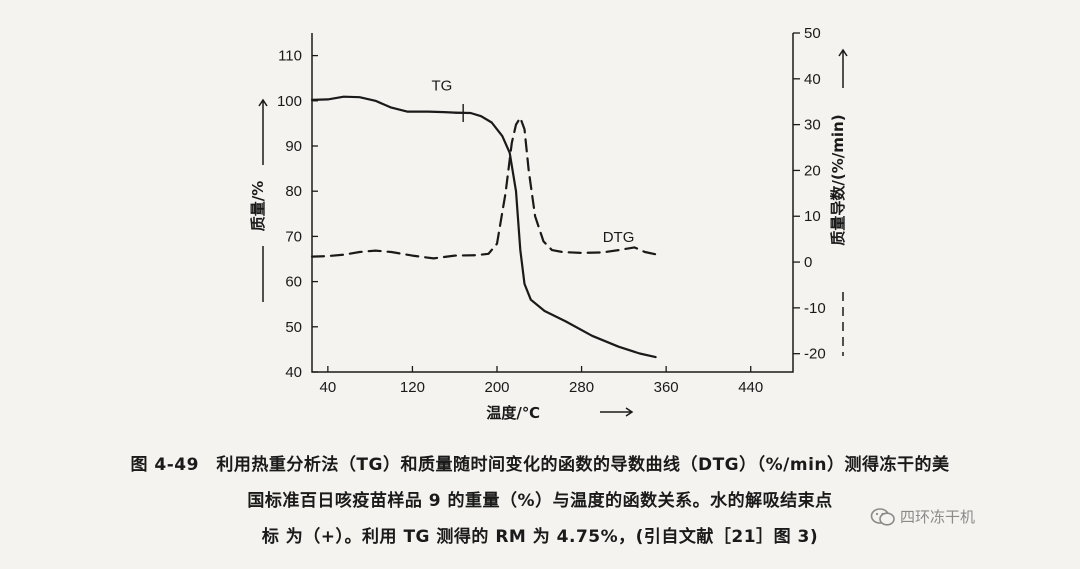 This screenshot has width=1080, height=569. Describe the element at coordinates (938, 517) in the screenshot. I see `watermark-text: 四环冻干机` at that location.